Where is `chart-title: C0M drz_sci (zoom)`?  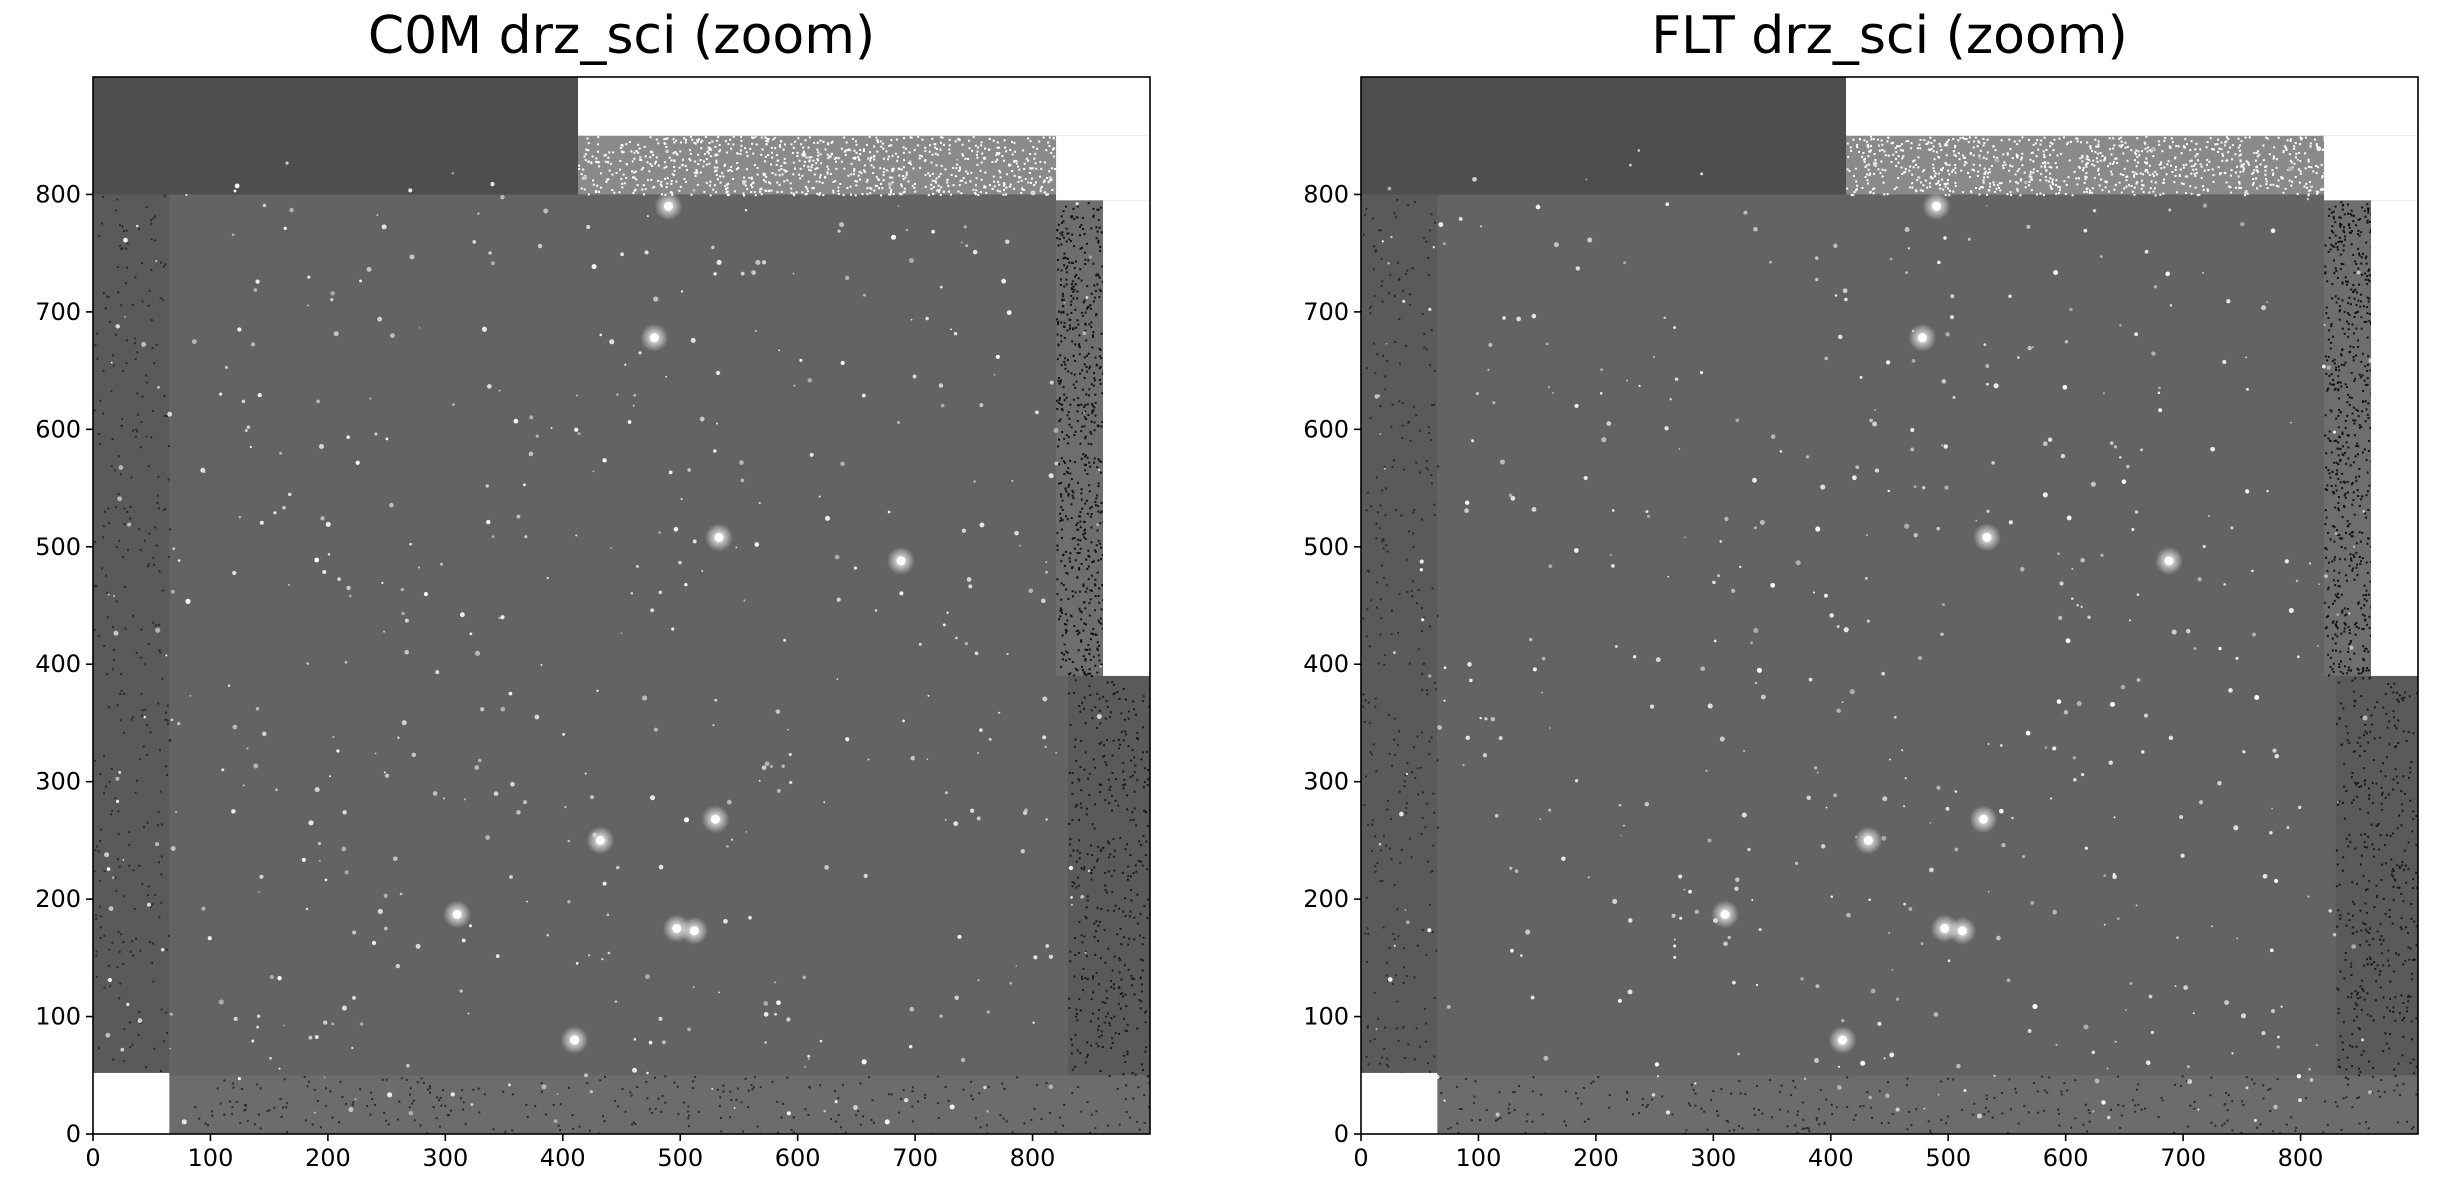
chart-title: C0M drz_sci (zoom) is located at coordinates (621, 36).